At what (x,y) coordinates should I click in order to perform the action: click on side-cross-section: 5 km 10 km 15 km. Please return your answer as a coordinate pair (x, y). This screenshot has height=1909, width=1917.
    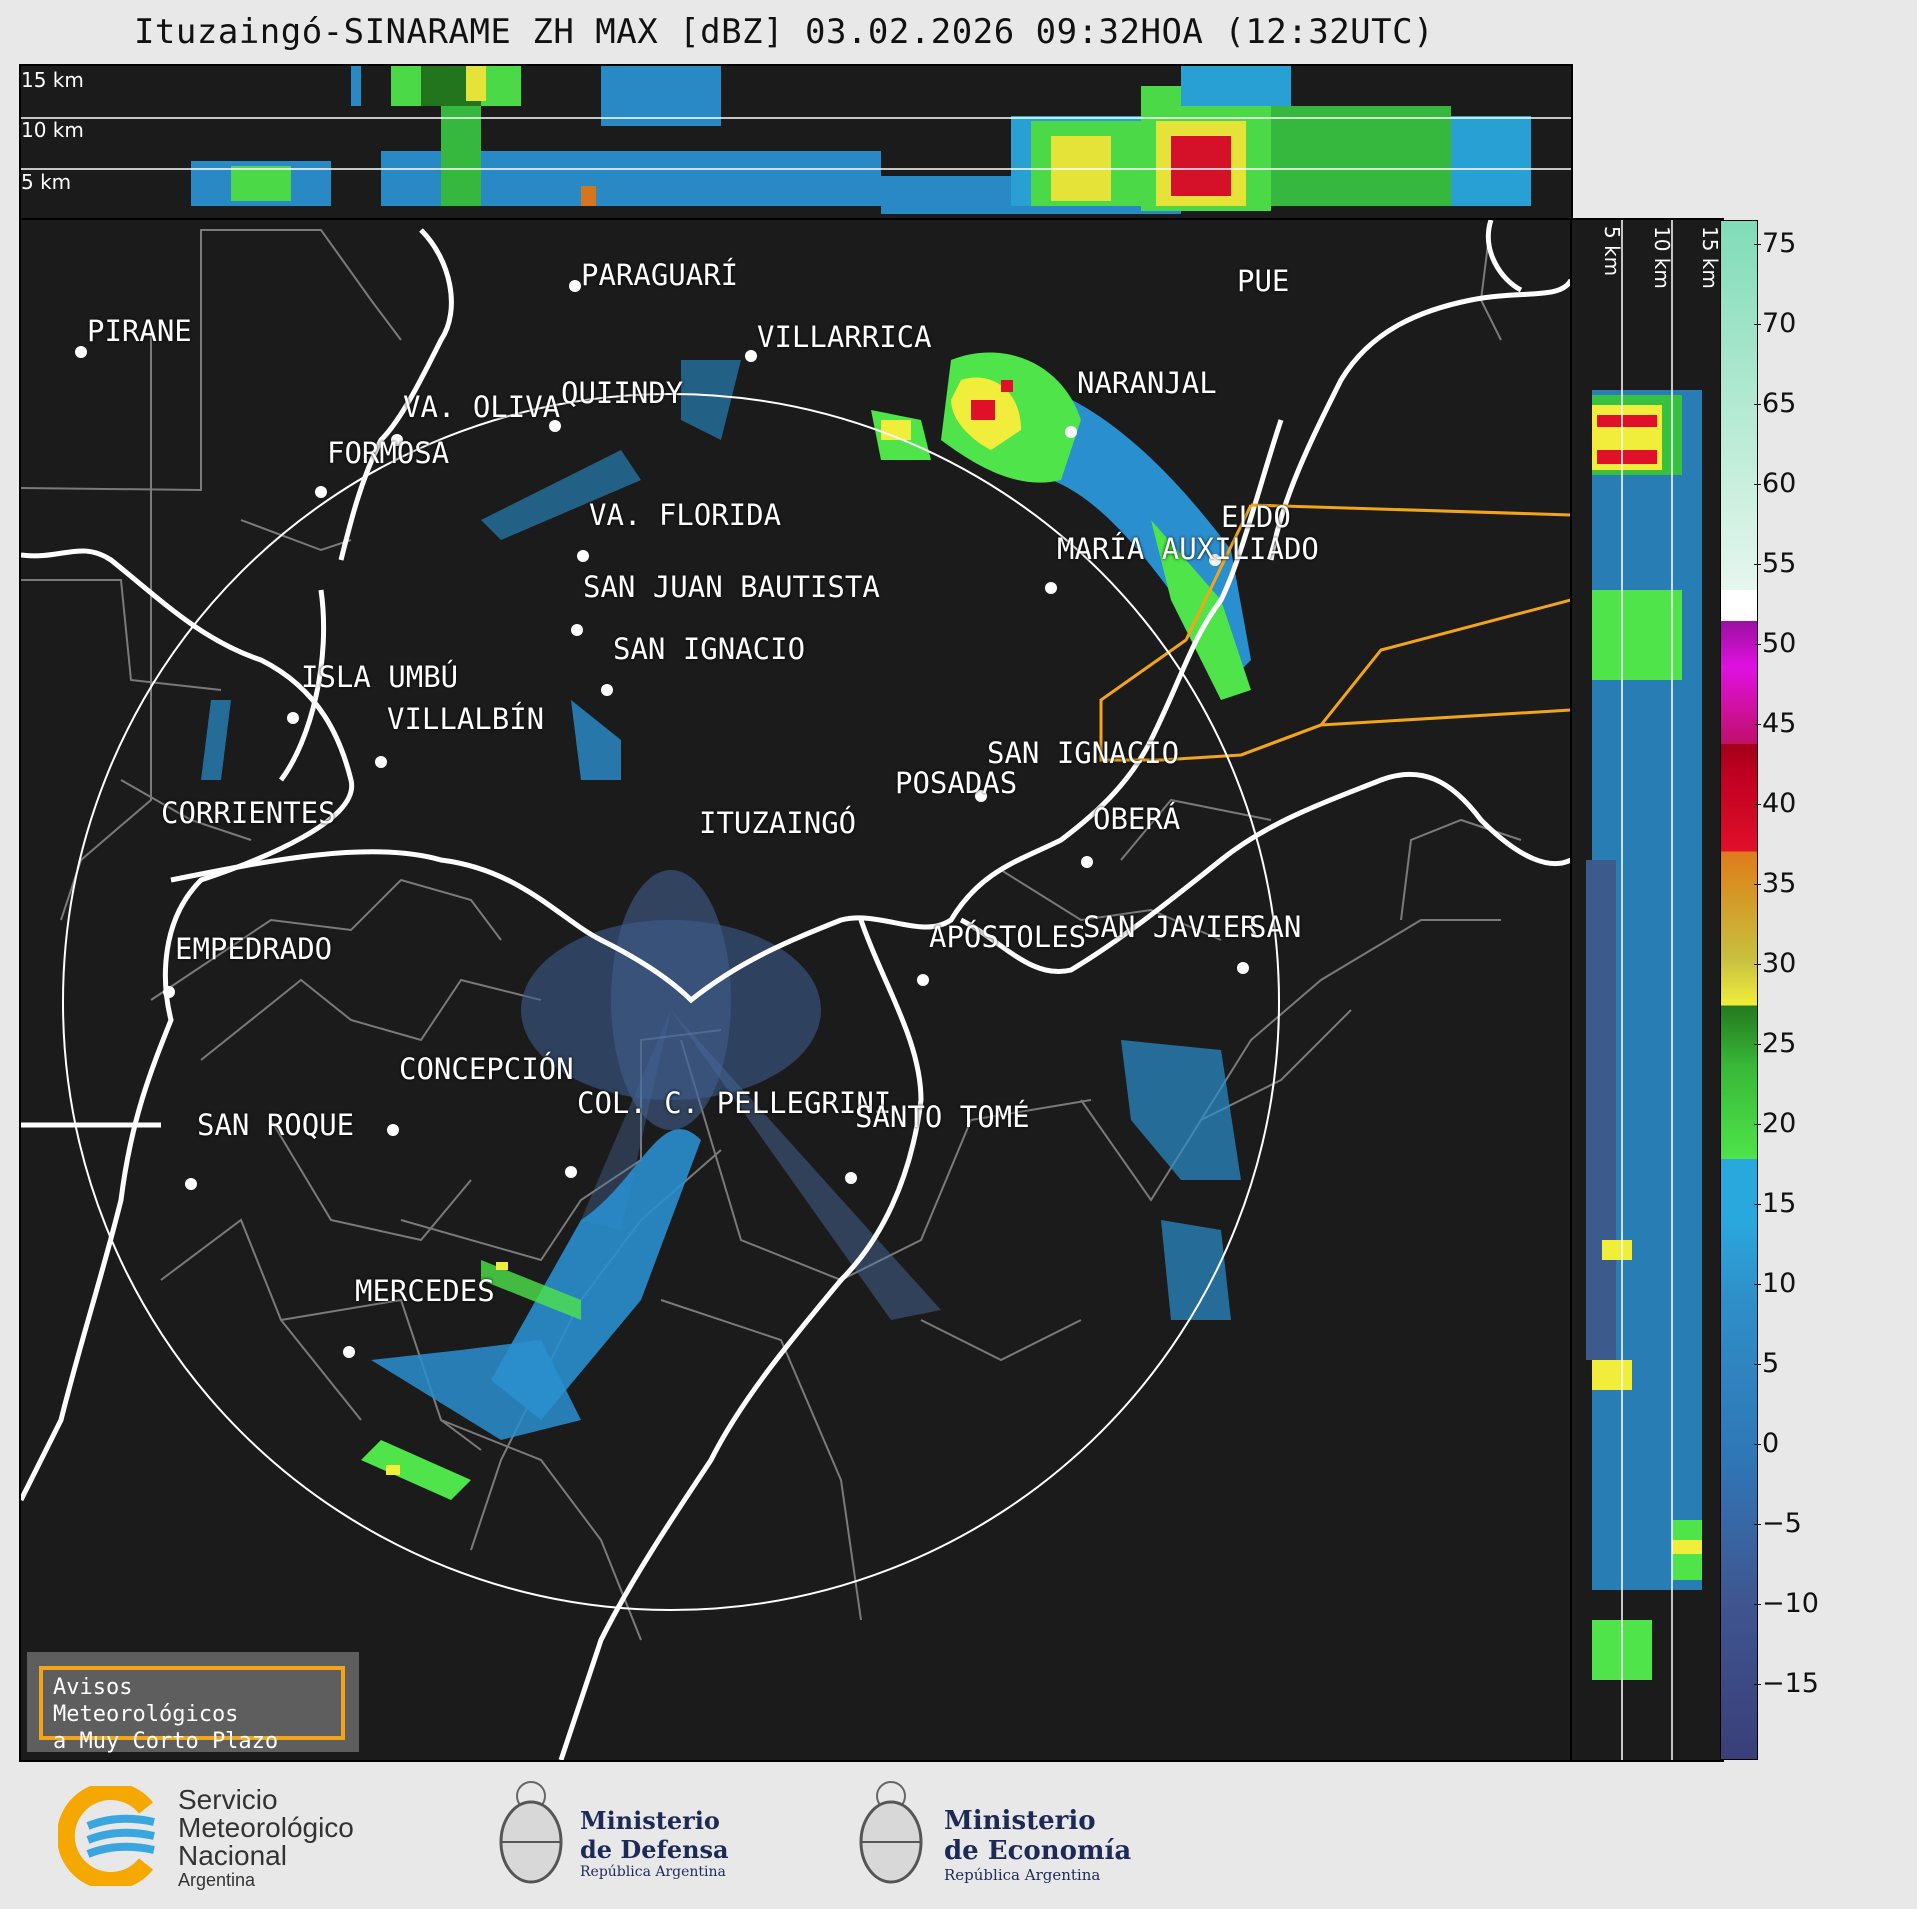
    Looking at the image, I should click on (1647, 990).